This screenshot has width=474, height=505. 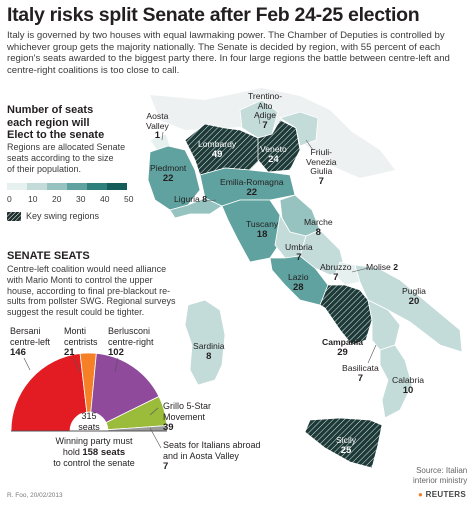 What do you see at coordinates (273, 154) in the screenshot?
I see `label-veneto: Veneto 24` at bounding box center [273, 154].